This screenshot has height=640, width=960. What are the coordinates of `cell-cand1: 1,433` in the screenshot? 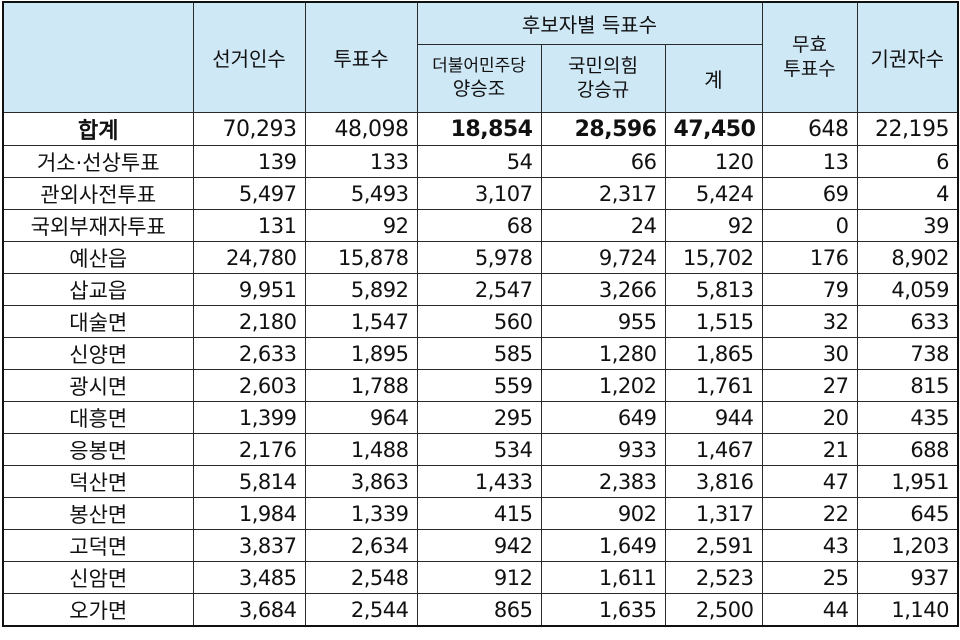 It's located at (479, 481).